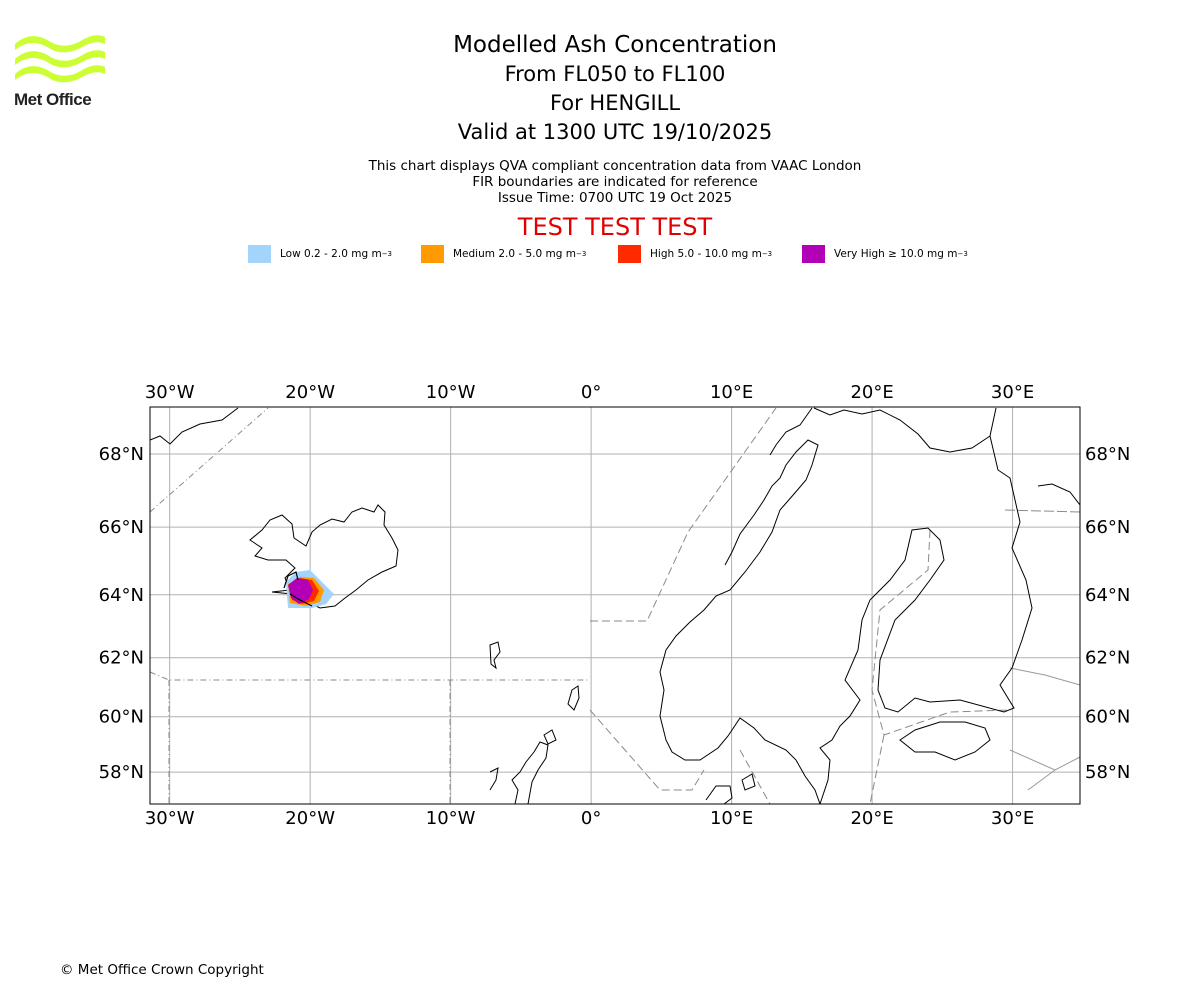  Describe the element at coordinates (581, 254) in the screenshot. I see `legend-exponent-medium: −3` at that location.